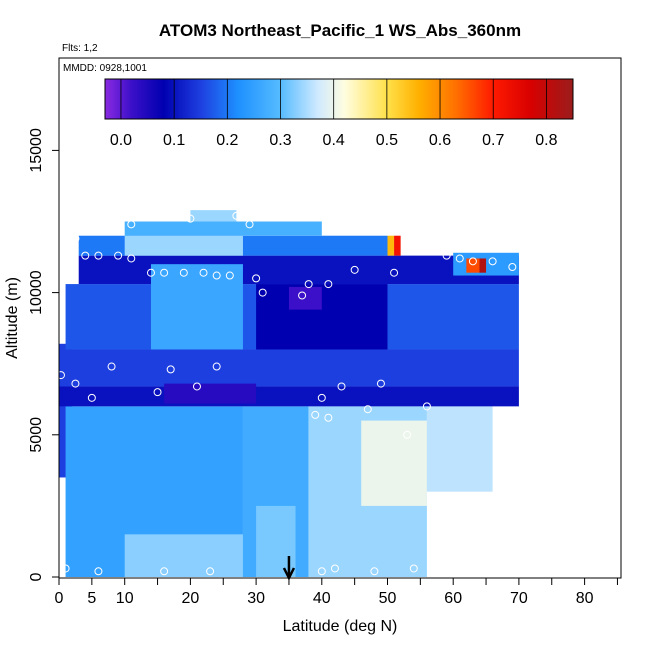 The image size is (650, 650). What do you see at coordinates (12, 318) in the screenshot?
I see `y-axis-label: Altitude (m)` at bounding box center [12, 318].